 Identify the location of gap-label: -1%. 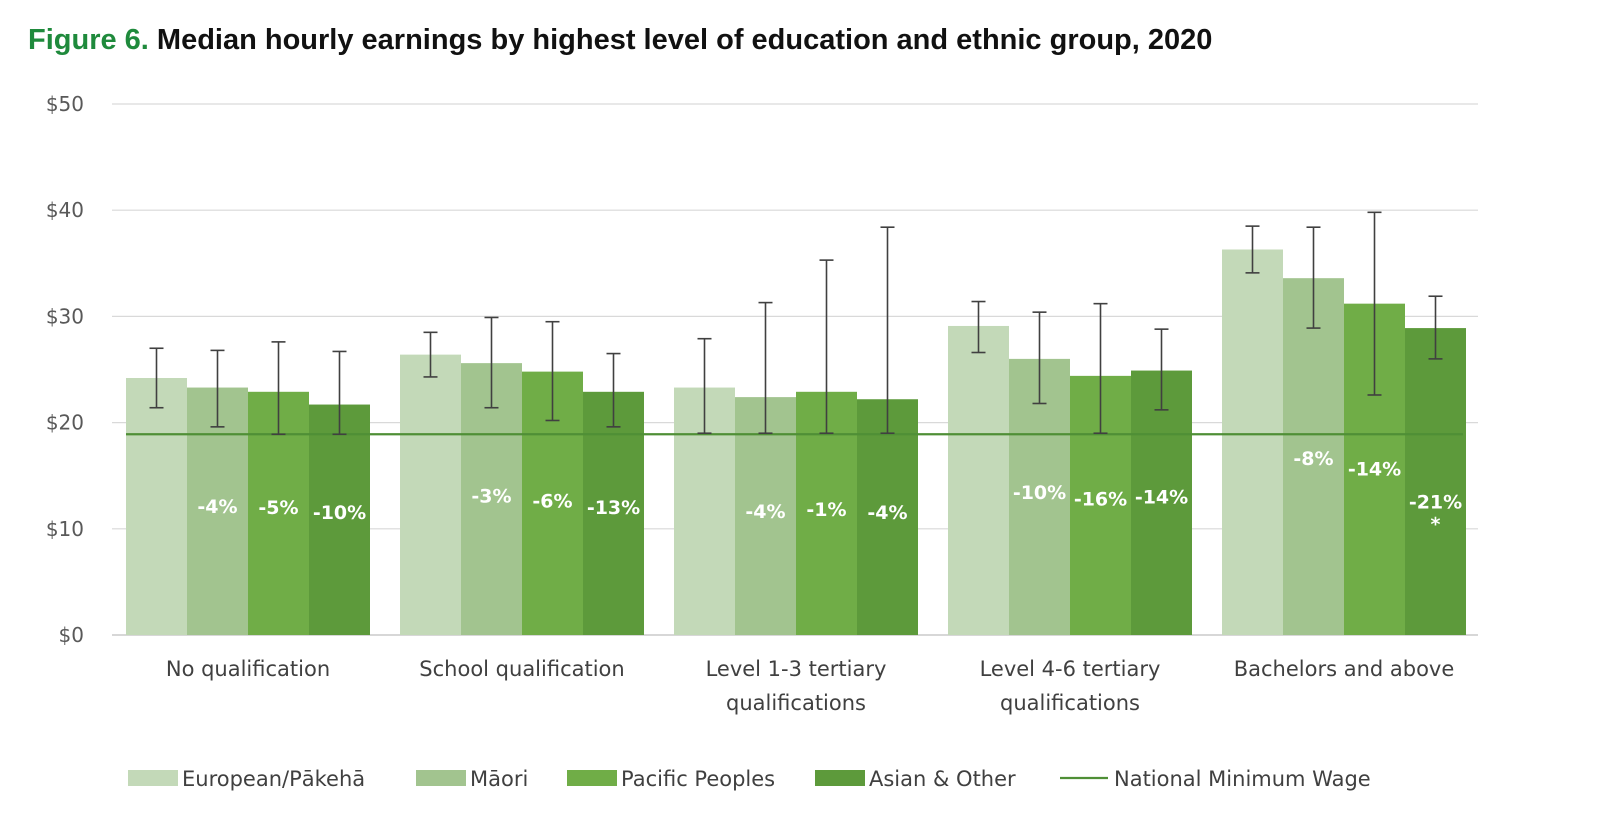
(826, 510).